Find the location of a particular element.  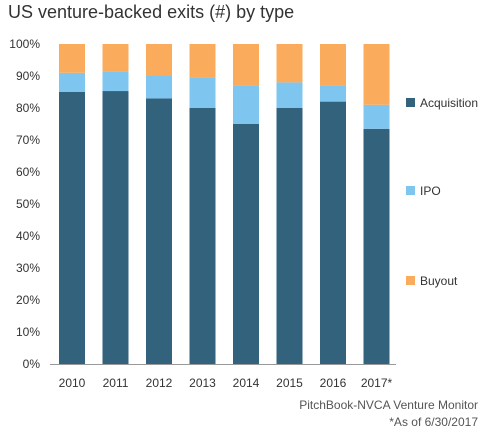

footnote-text: *As of 6/30/2017 is located at coordinates (433, 422).